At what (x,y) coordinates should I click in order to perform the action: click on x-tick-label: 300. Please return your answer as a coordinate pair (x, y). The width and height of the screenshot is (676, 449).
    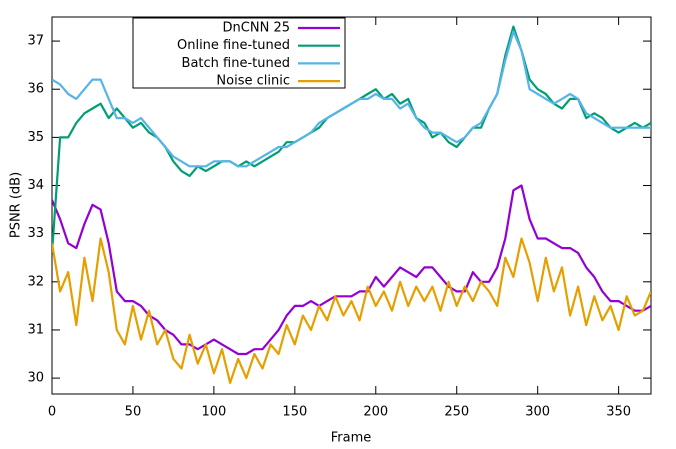
    Looking at the image, I should click on (537, 412).